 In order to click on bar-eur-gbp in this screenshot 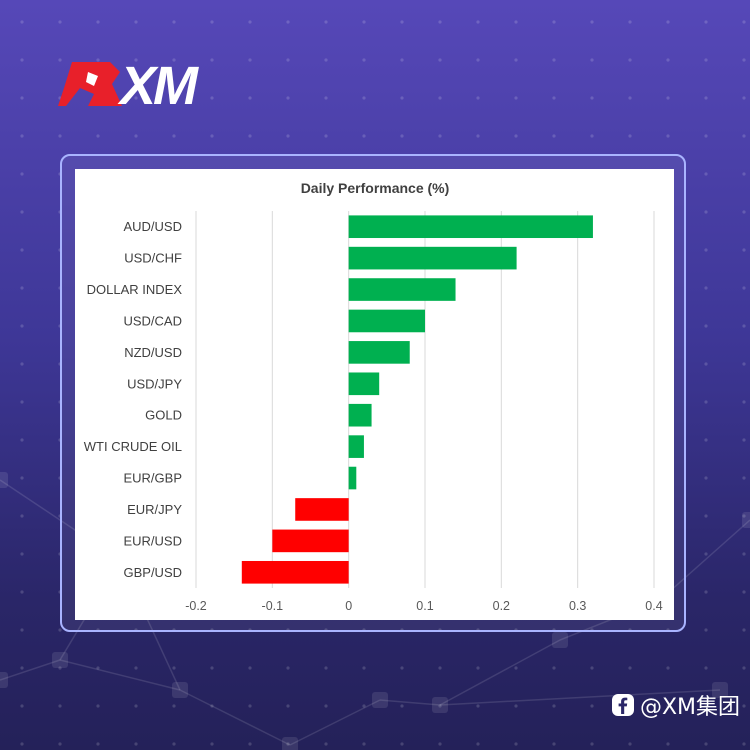, I will do `click(352, 478)`.